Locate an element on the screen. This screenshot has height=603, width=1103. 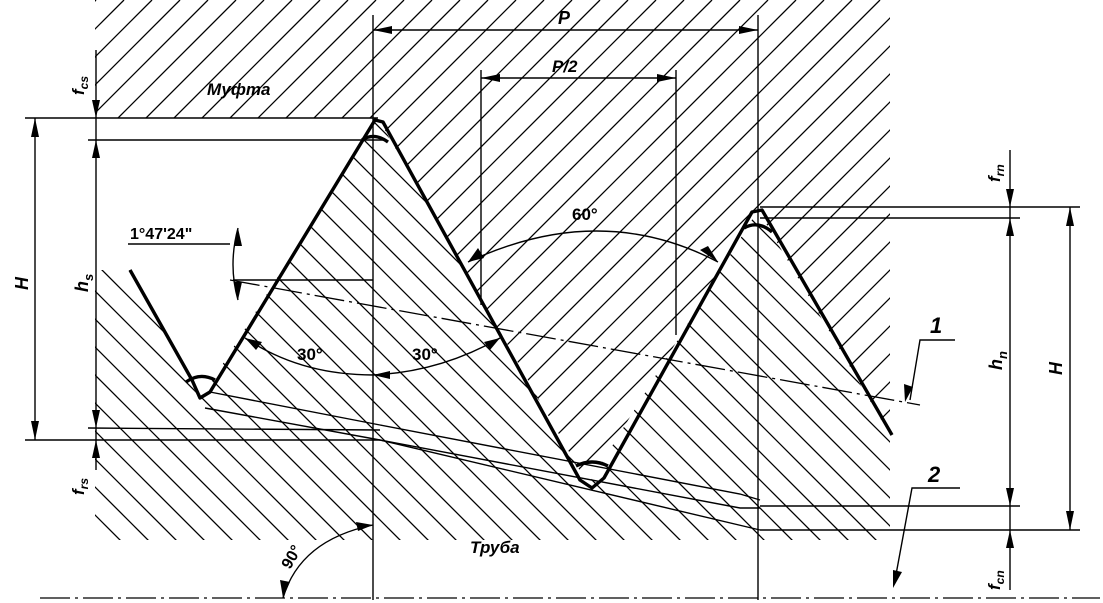
label-f-rn-main: f is located at coordinates (994, 178).